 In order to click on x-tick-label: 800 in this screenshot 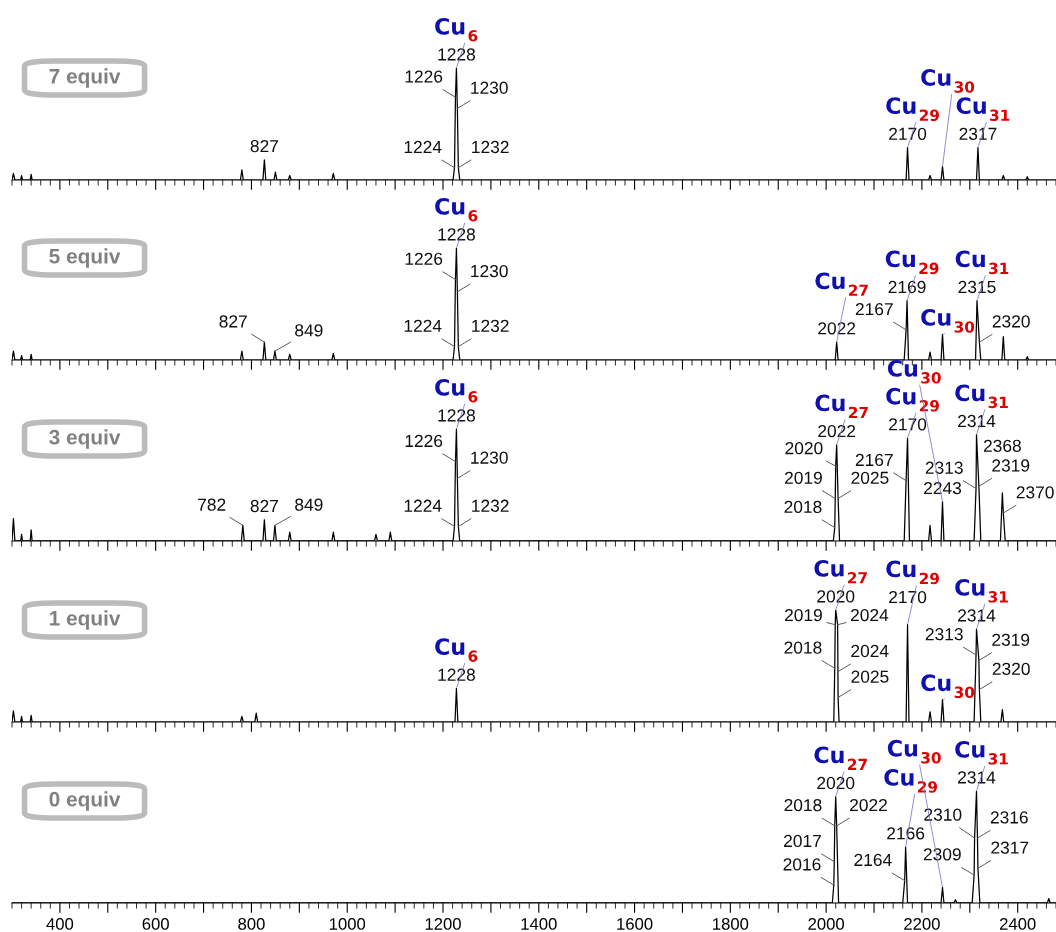, I will do `click(251, 924)`.